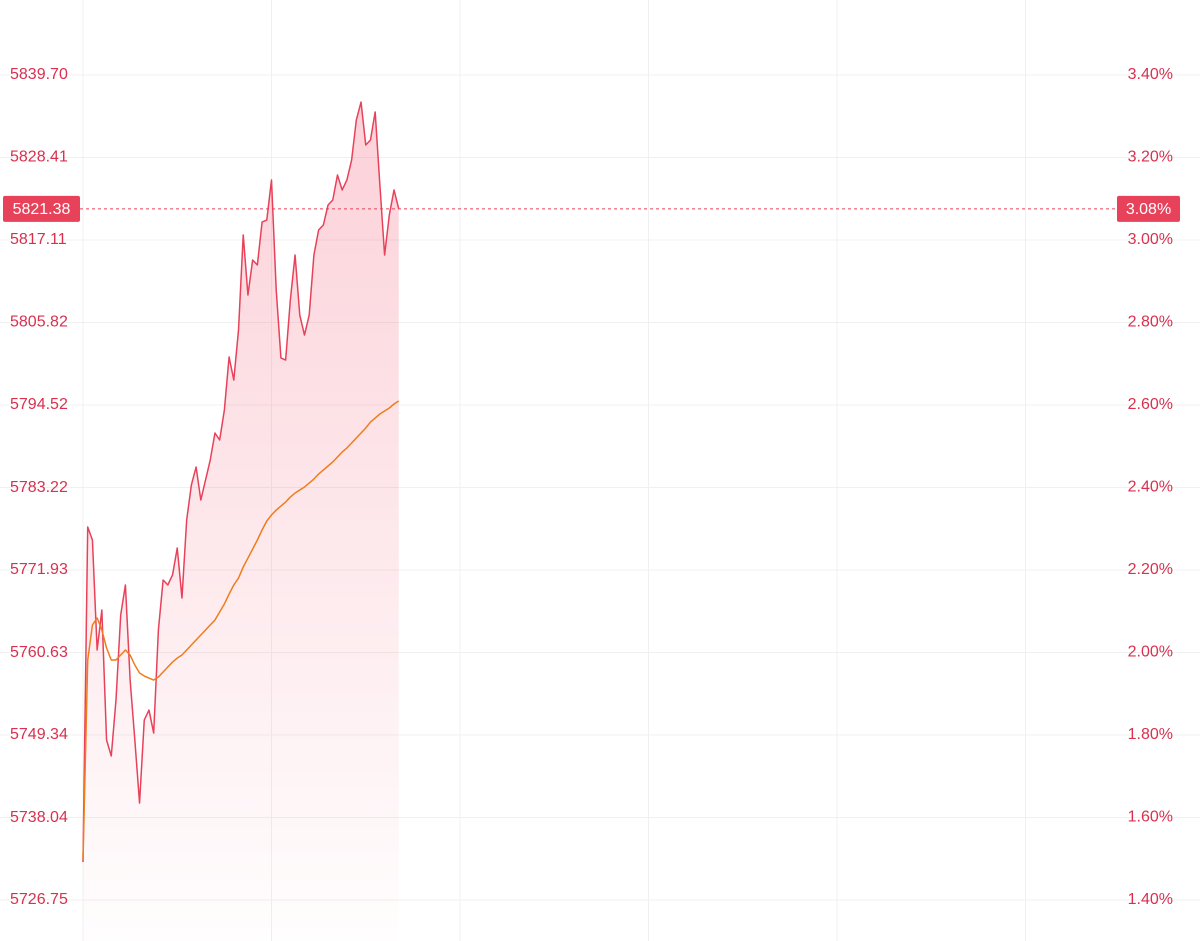  Describe the element at coordinates (1150, 322) in the screenshot. I see `y2-tick-label: 2.80%` at that location.